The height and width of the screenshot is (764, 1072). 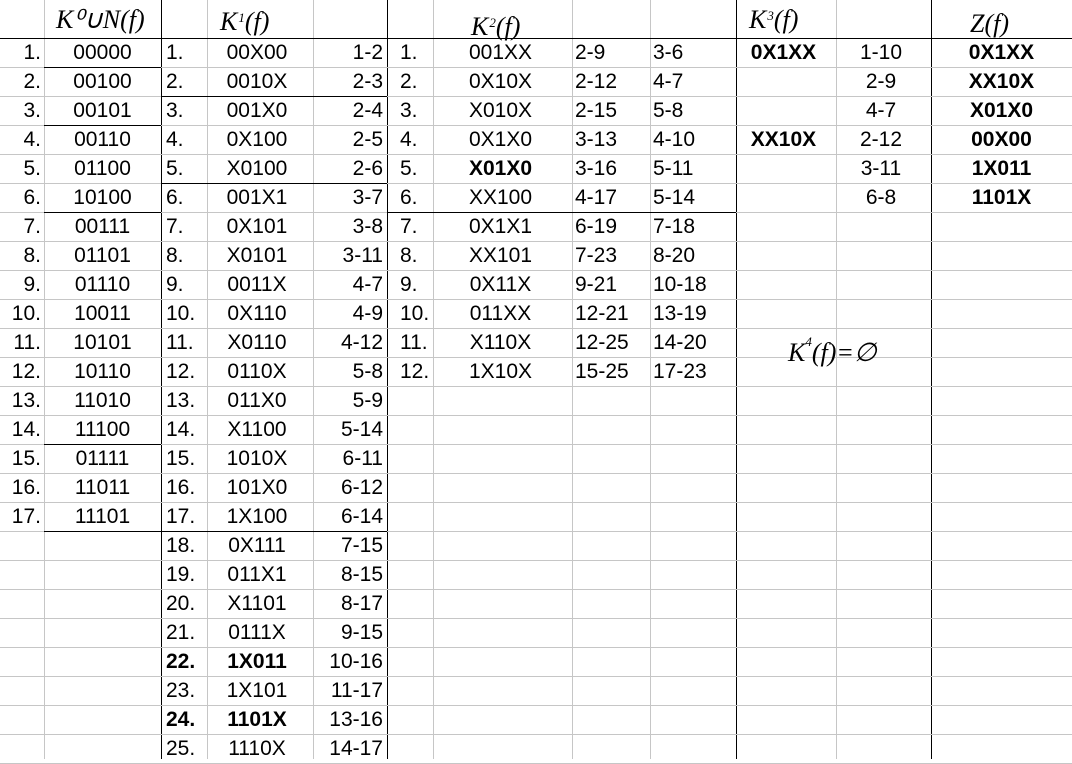 What do you see at coordinates (881, 110) in the screenshot?
I see `k3-source-pair: 4-7` at bounding box center [881, 110].